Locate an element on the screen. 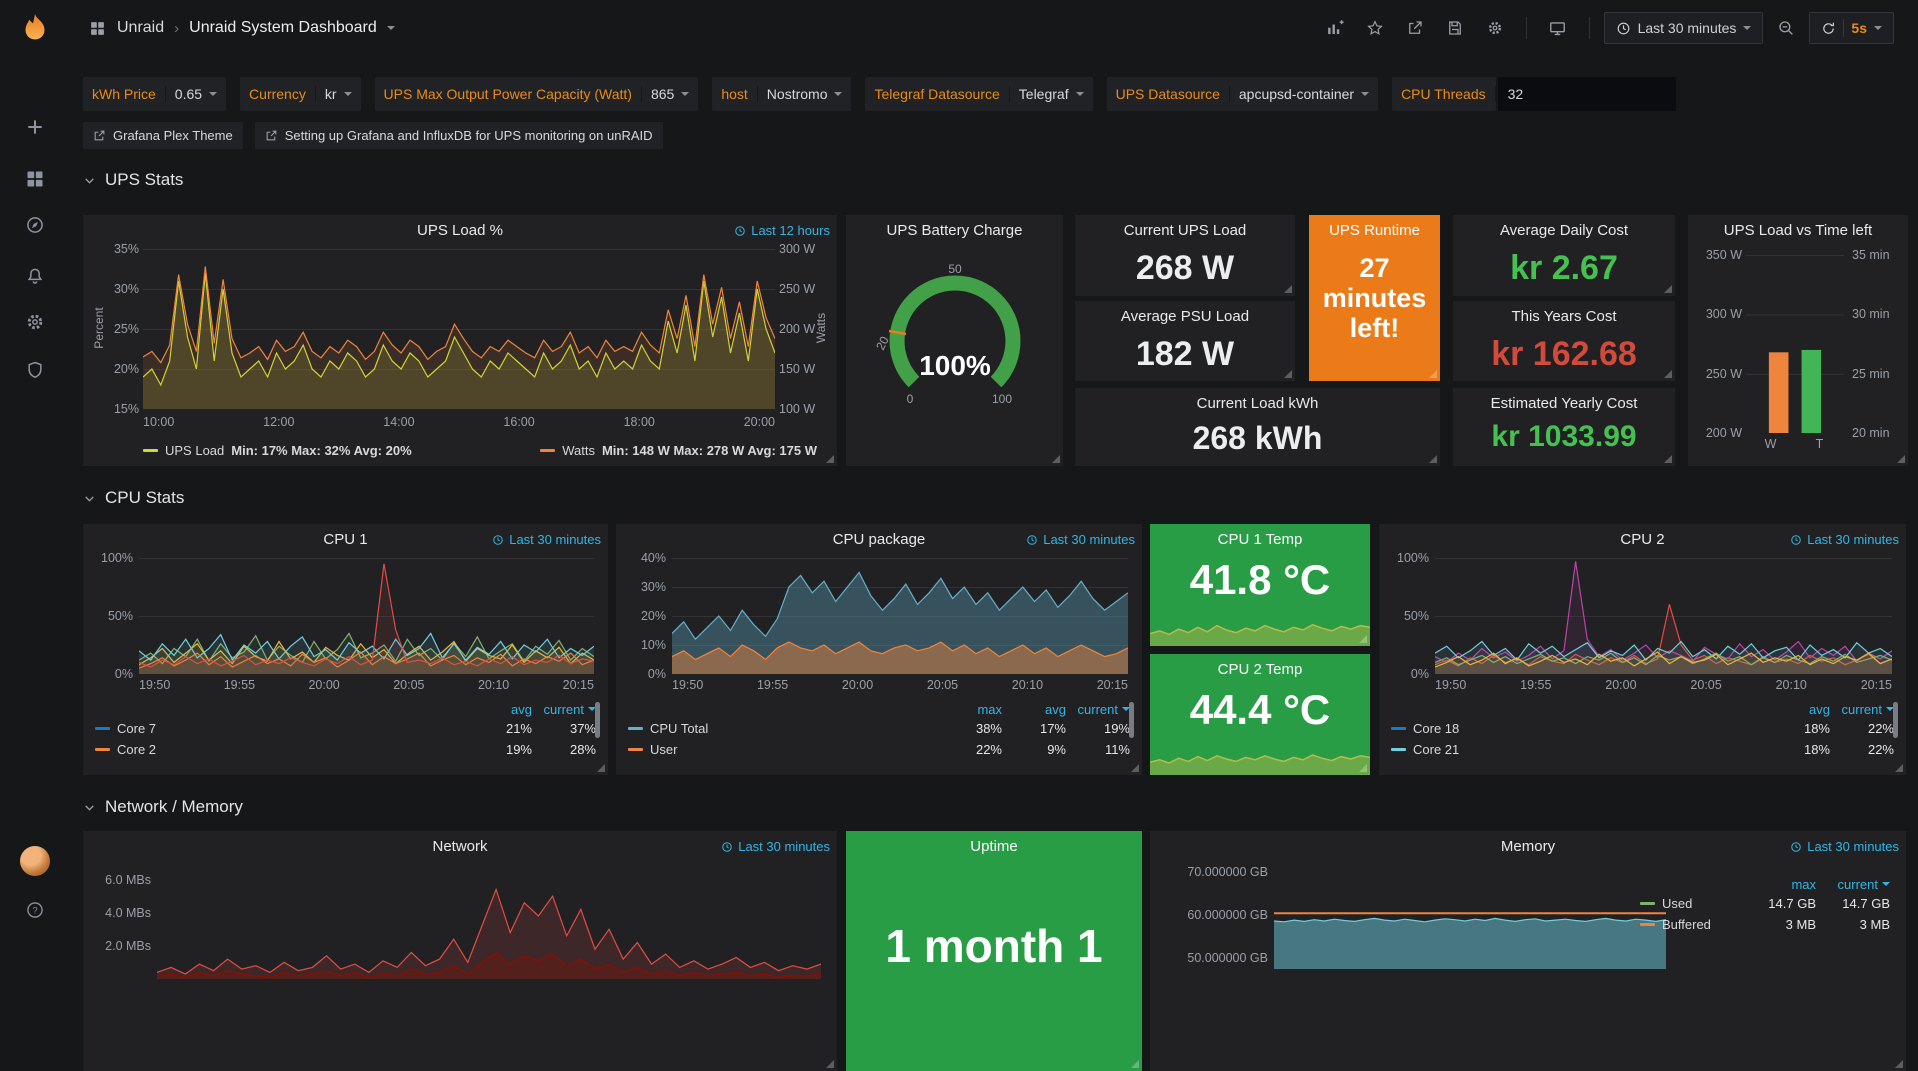 The width and height of the screenshot is (1918, 1071). legend-color is located at coordinates (635, 749).